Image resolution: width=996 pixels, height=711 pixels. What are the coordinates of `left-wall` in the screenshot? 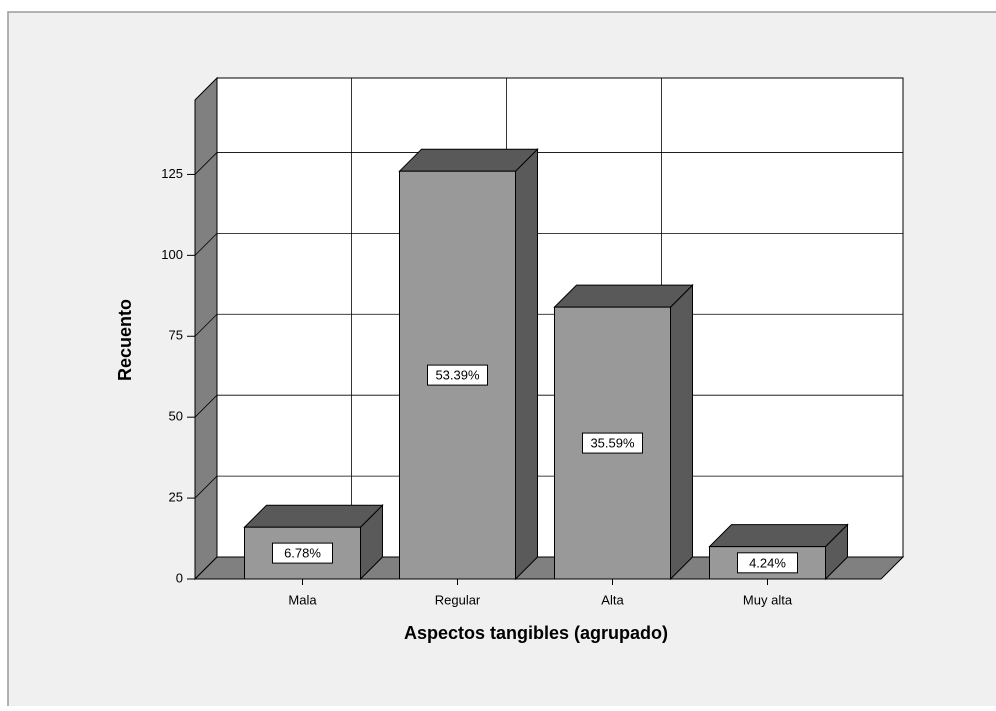 It's located at (206, 328).